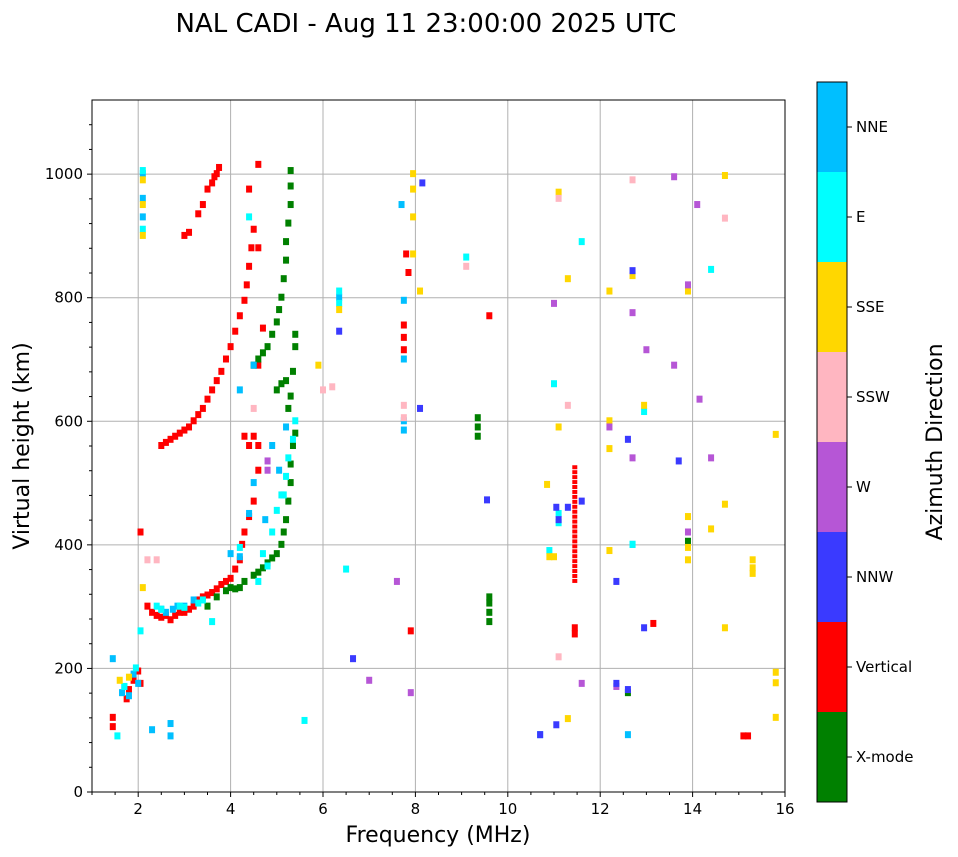 This screenshot has width=958, height=857. I want to click on colorbar-label-e: E, so click(860, 217).